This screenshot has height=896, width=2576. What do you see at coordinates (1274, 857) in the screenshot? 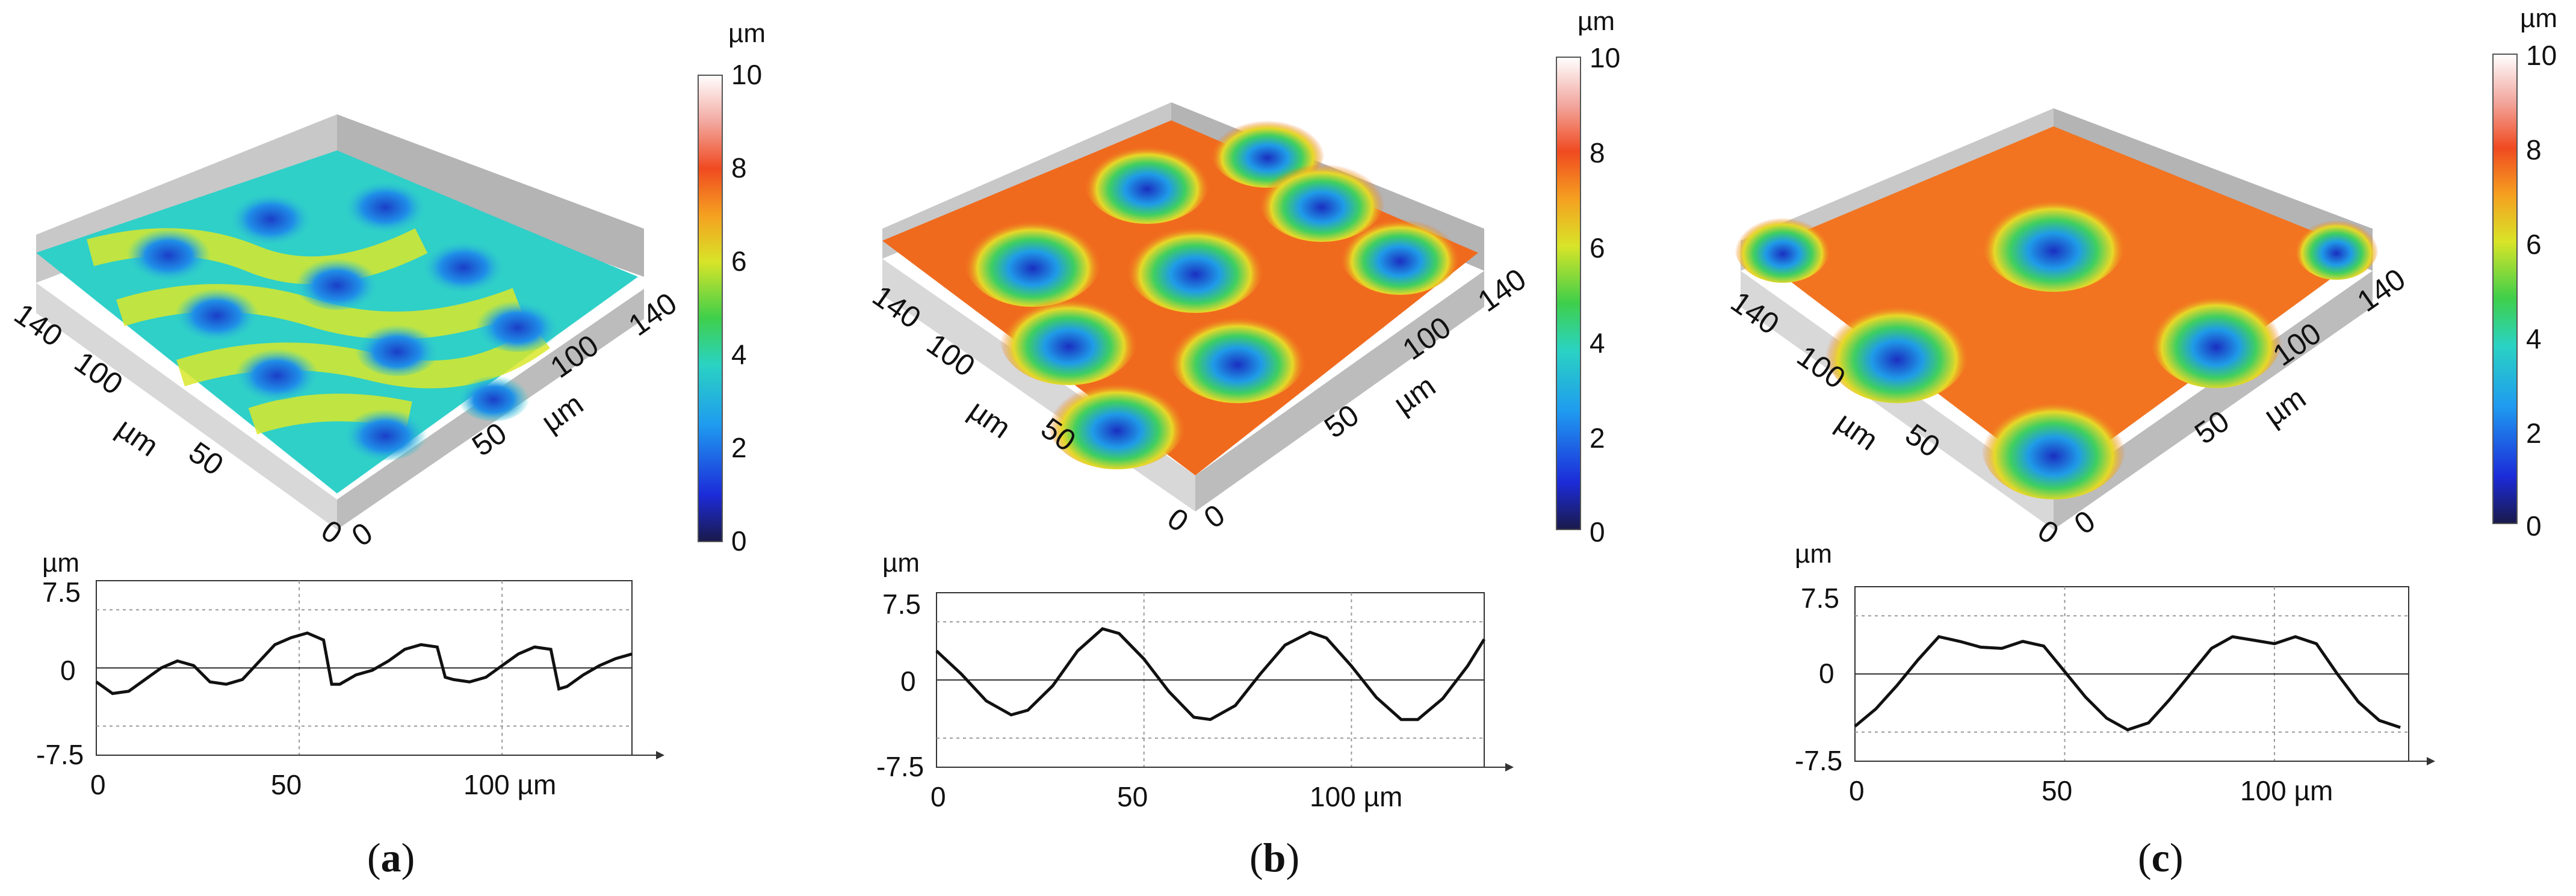
I see `panel-caption-b: (b)` at bounding box center [1274, 857].